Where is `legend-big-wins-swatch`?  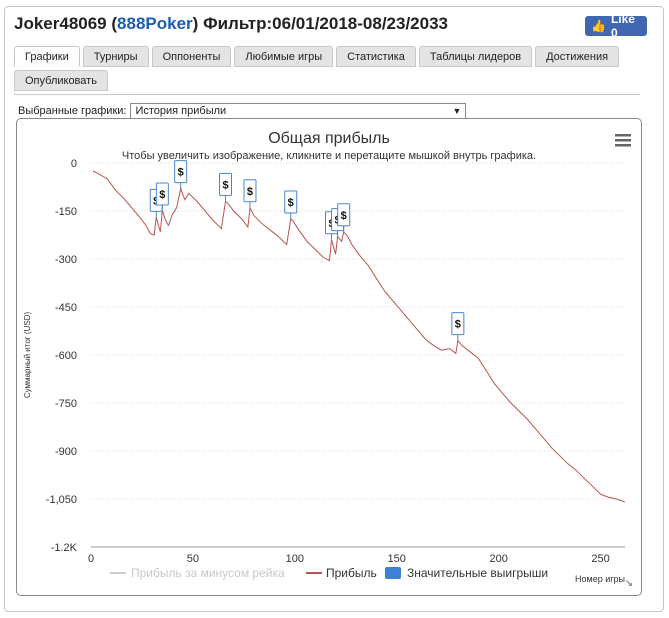 legend-big-wins-swatch is located at coordinates (393, 573).